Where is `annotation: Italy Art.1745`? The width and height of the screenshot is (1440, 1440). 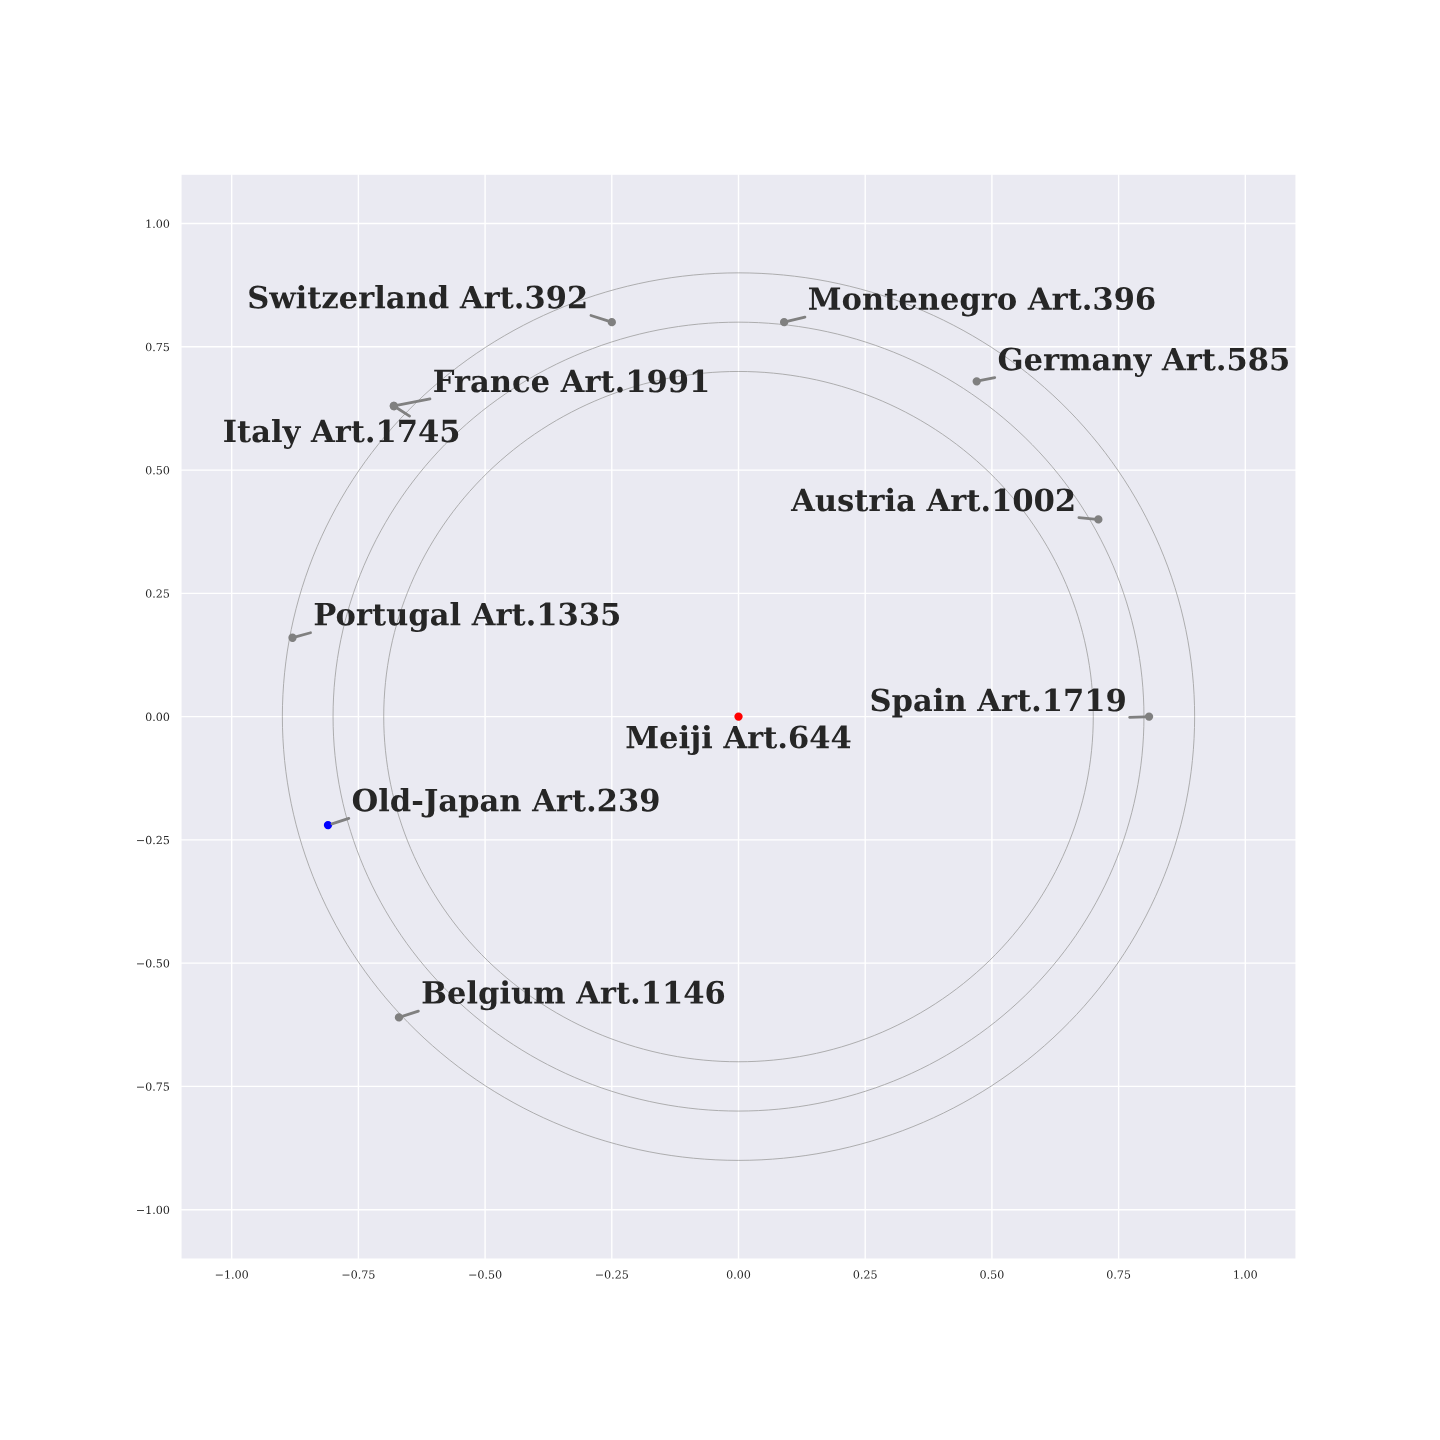 annotation: Italy Art.1745 is located at coordinates (341, 433).